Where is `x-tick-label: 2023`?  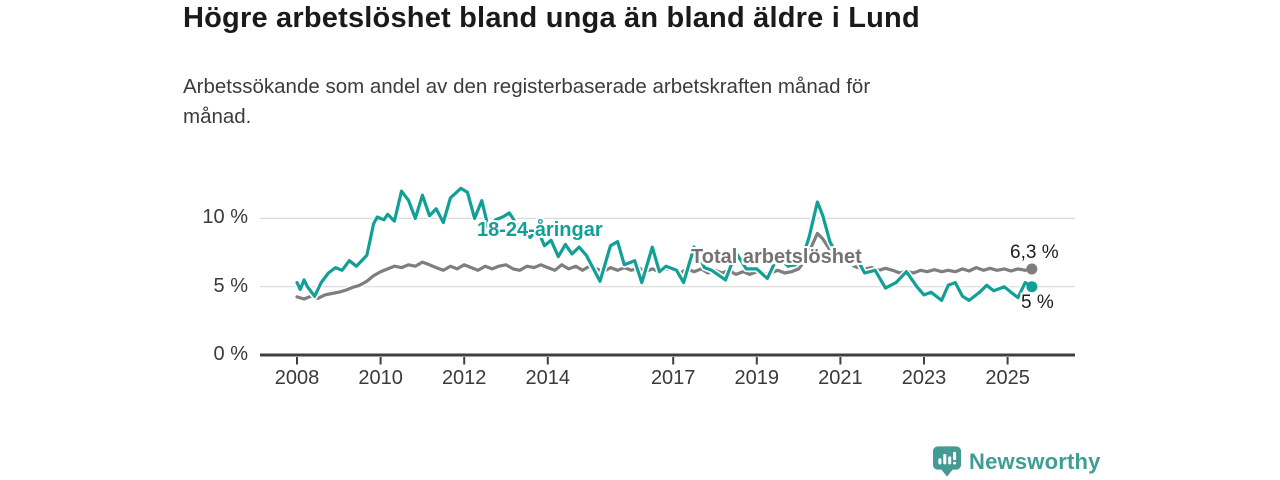
x-tick-label: 2023 is located at coordinates (924, 378).